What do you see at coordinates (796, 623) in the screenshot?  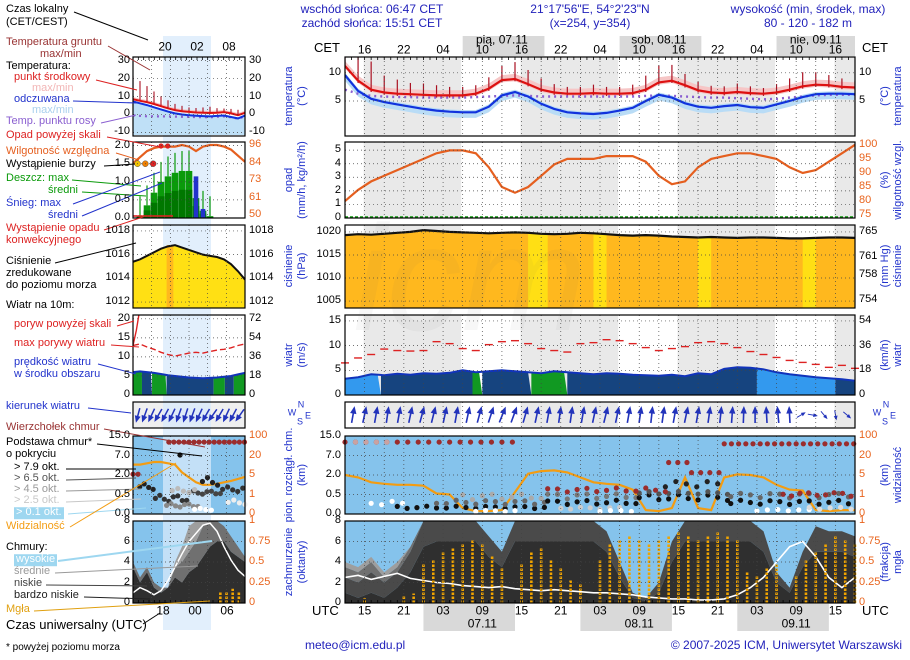 I see `date-label: 09.11` at bounding box center [796, 623].